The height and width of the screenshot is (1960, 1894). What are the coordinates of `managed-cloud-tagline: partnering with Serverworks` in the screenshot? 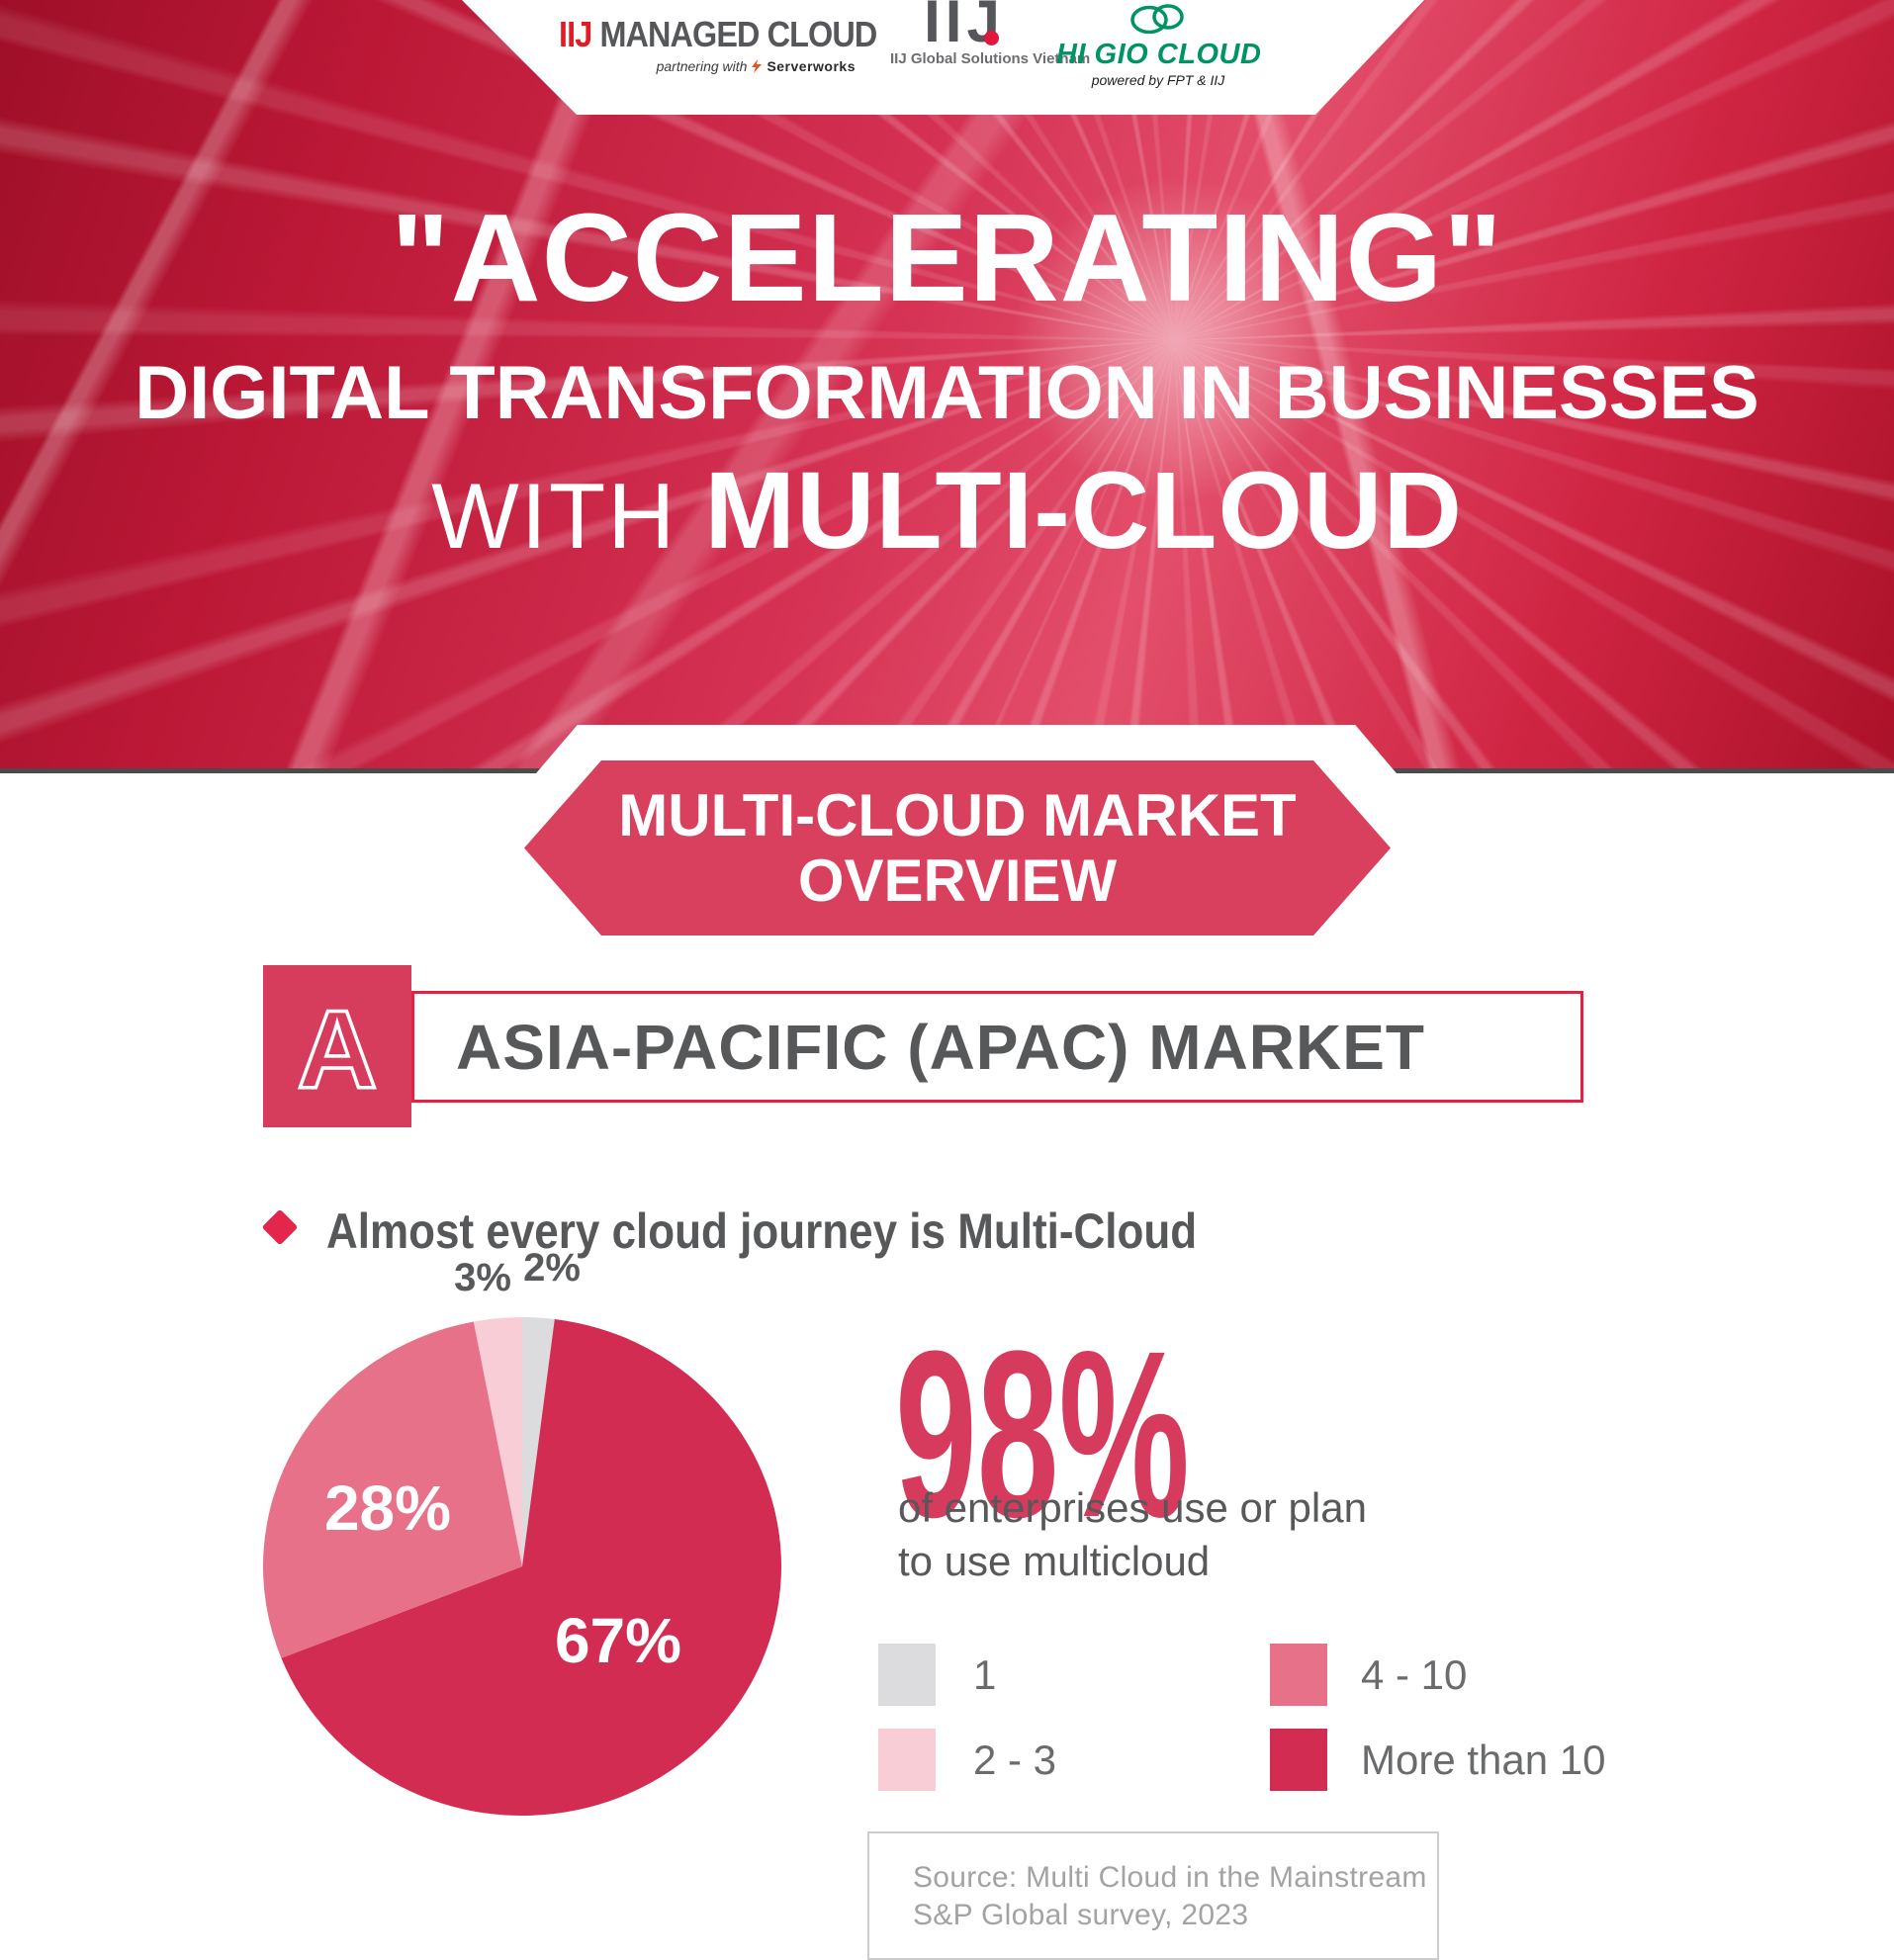 It's located at (707, 66).